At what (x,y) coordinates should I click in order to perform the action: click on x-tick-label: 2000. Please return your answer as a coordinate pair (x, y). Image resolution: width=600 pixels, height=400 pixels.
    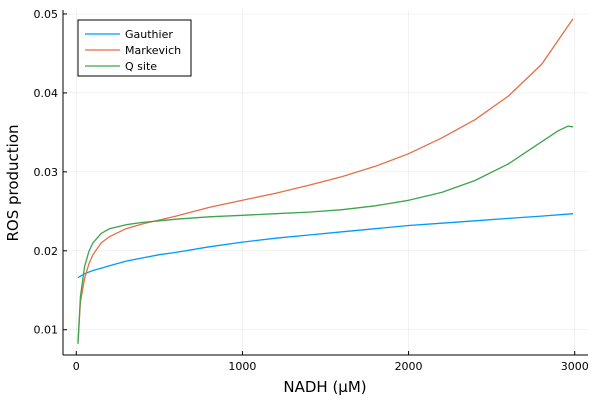
    Looking at the image, I should click on (409, 366).